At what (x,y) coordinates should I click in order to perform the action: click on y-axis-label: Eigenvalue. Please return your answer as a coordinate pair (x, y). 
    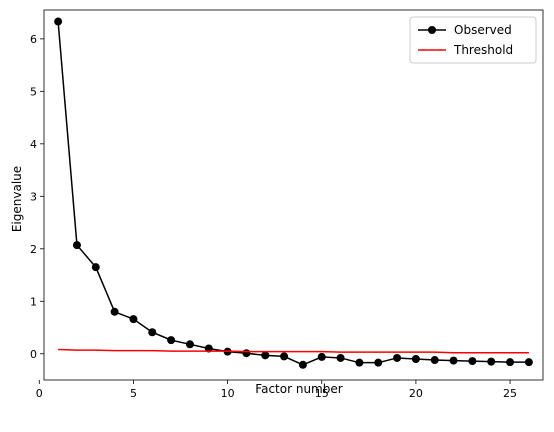
    Looking at the image, I should click on (17, 199).